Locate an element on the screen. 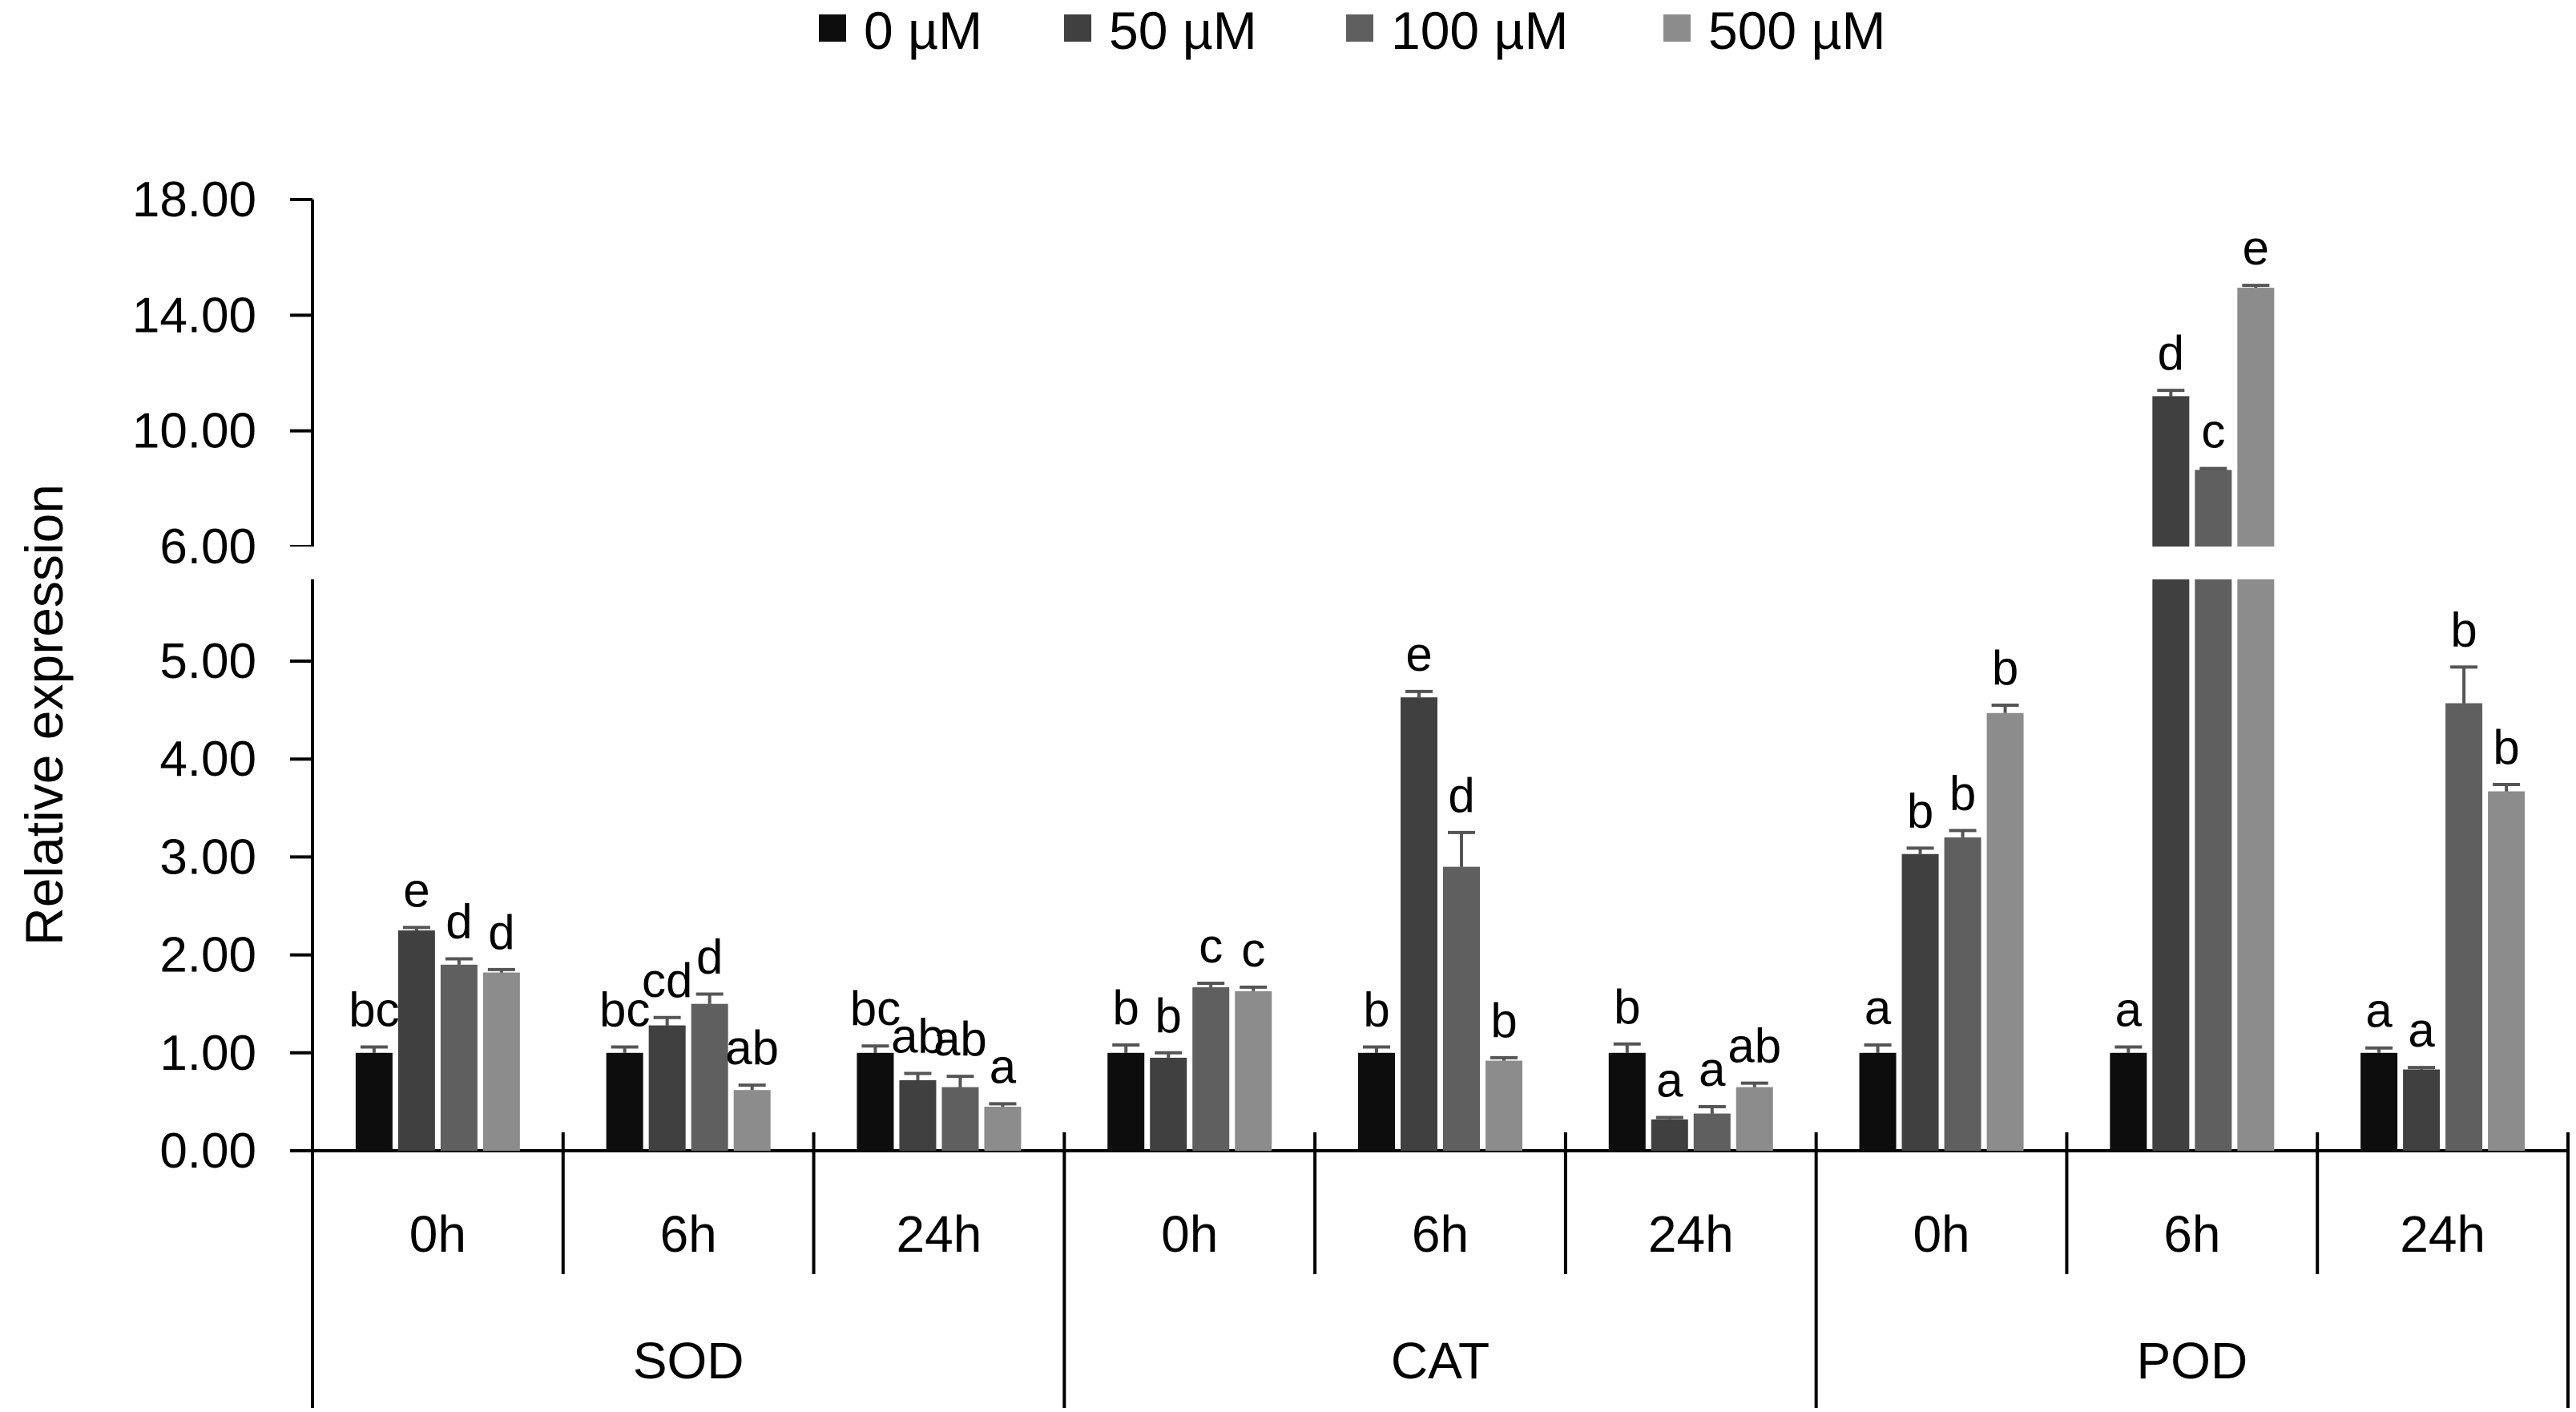  legend: 0 µM 50 µM 100 µM 500 µM is located at coordinates (1352, 31).